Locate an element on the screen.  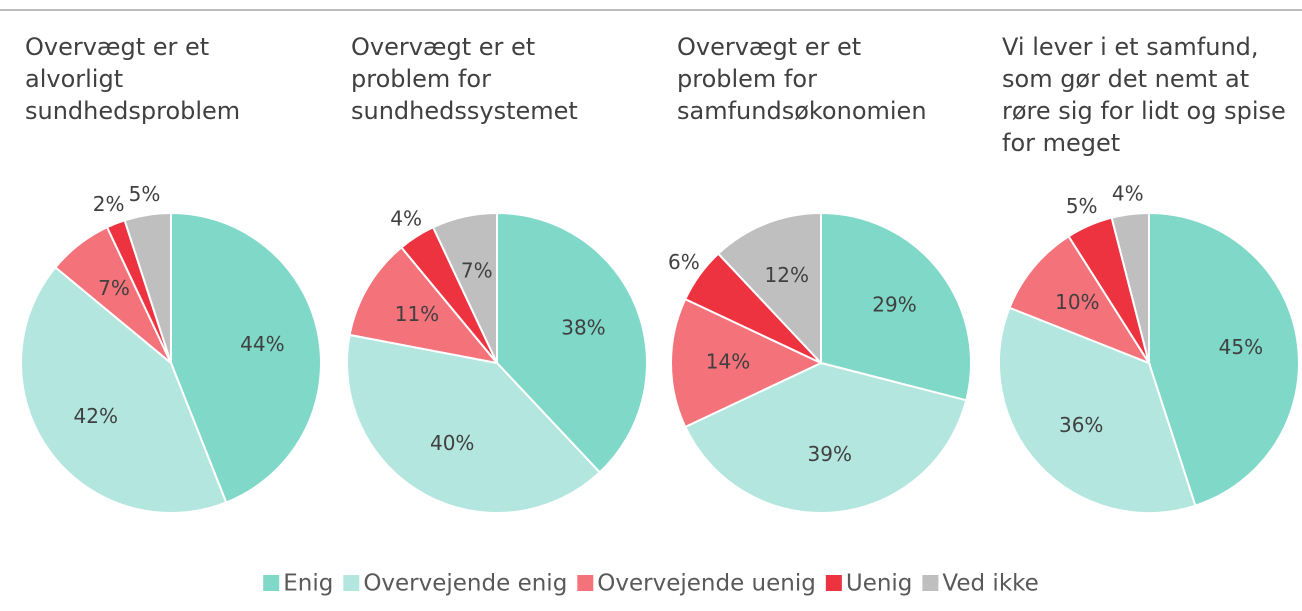
data-label: 11% is located at coordinates (417, 314).